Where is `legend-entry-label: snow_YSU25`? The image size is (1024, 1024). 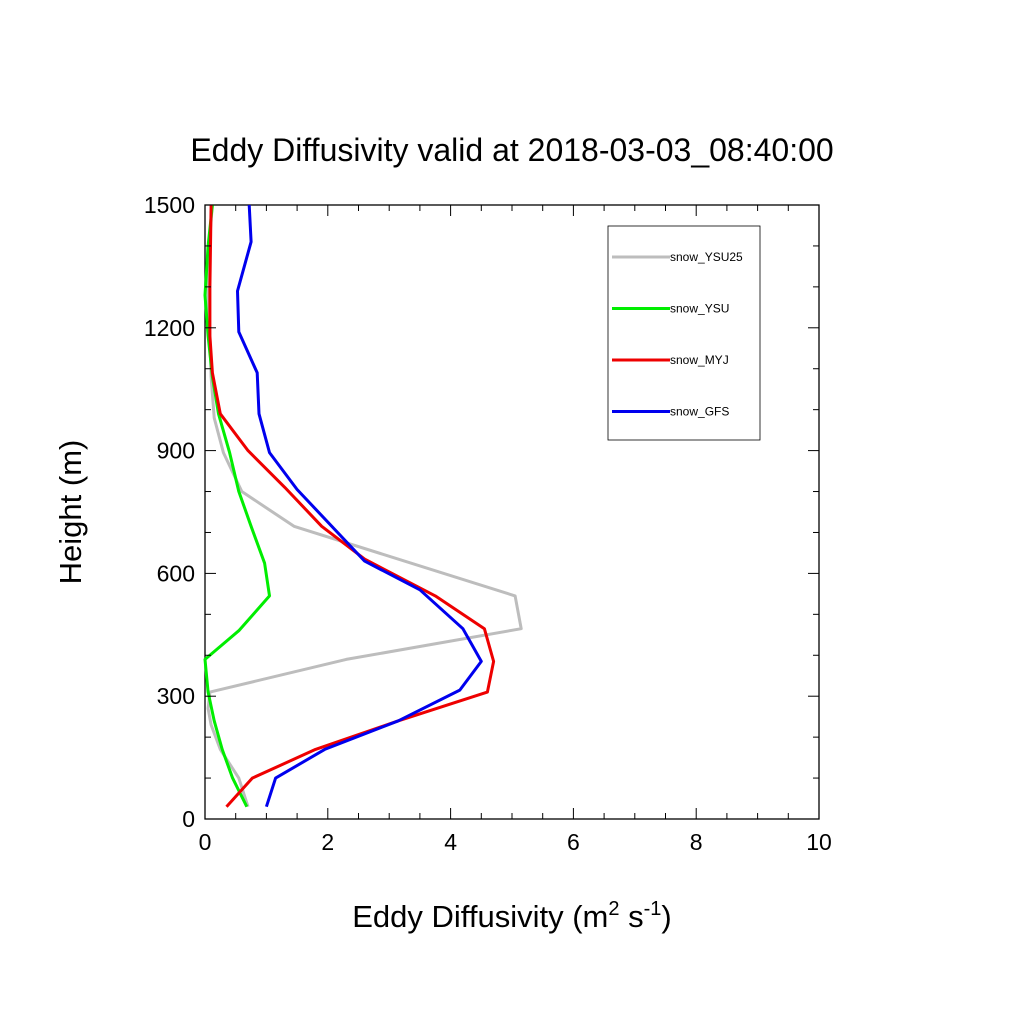
legend-entry-label: snow_YSU25 is located at coordinates (706, 257).